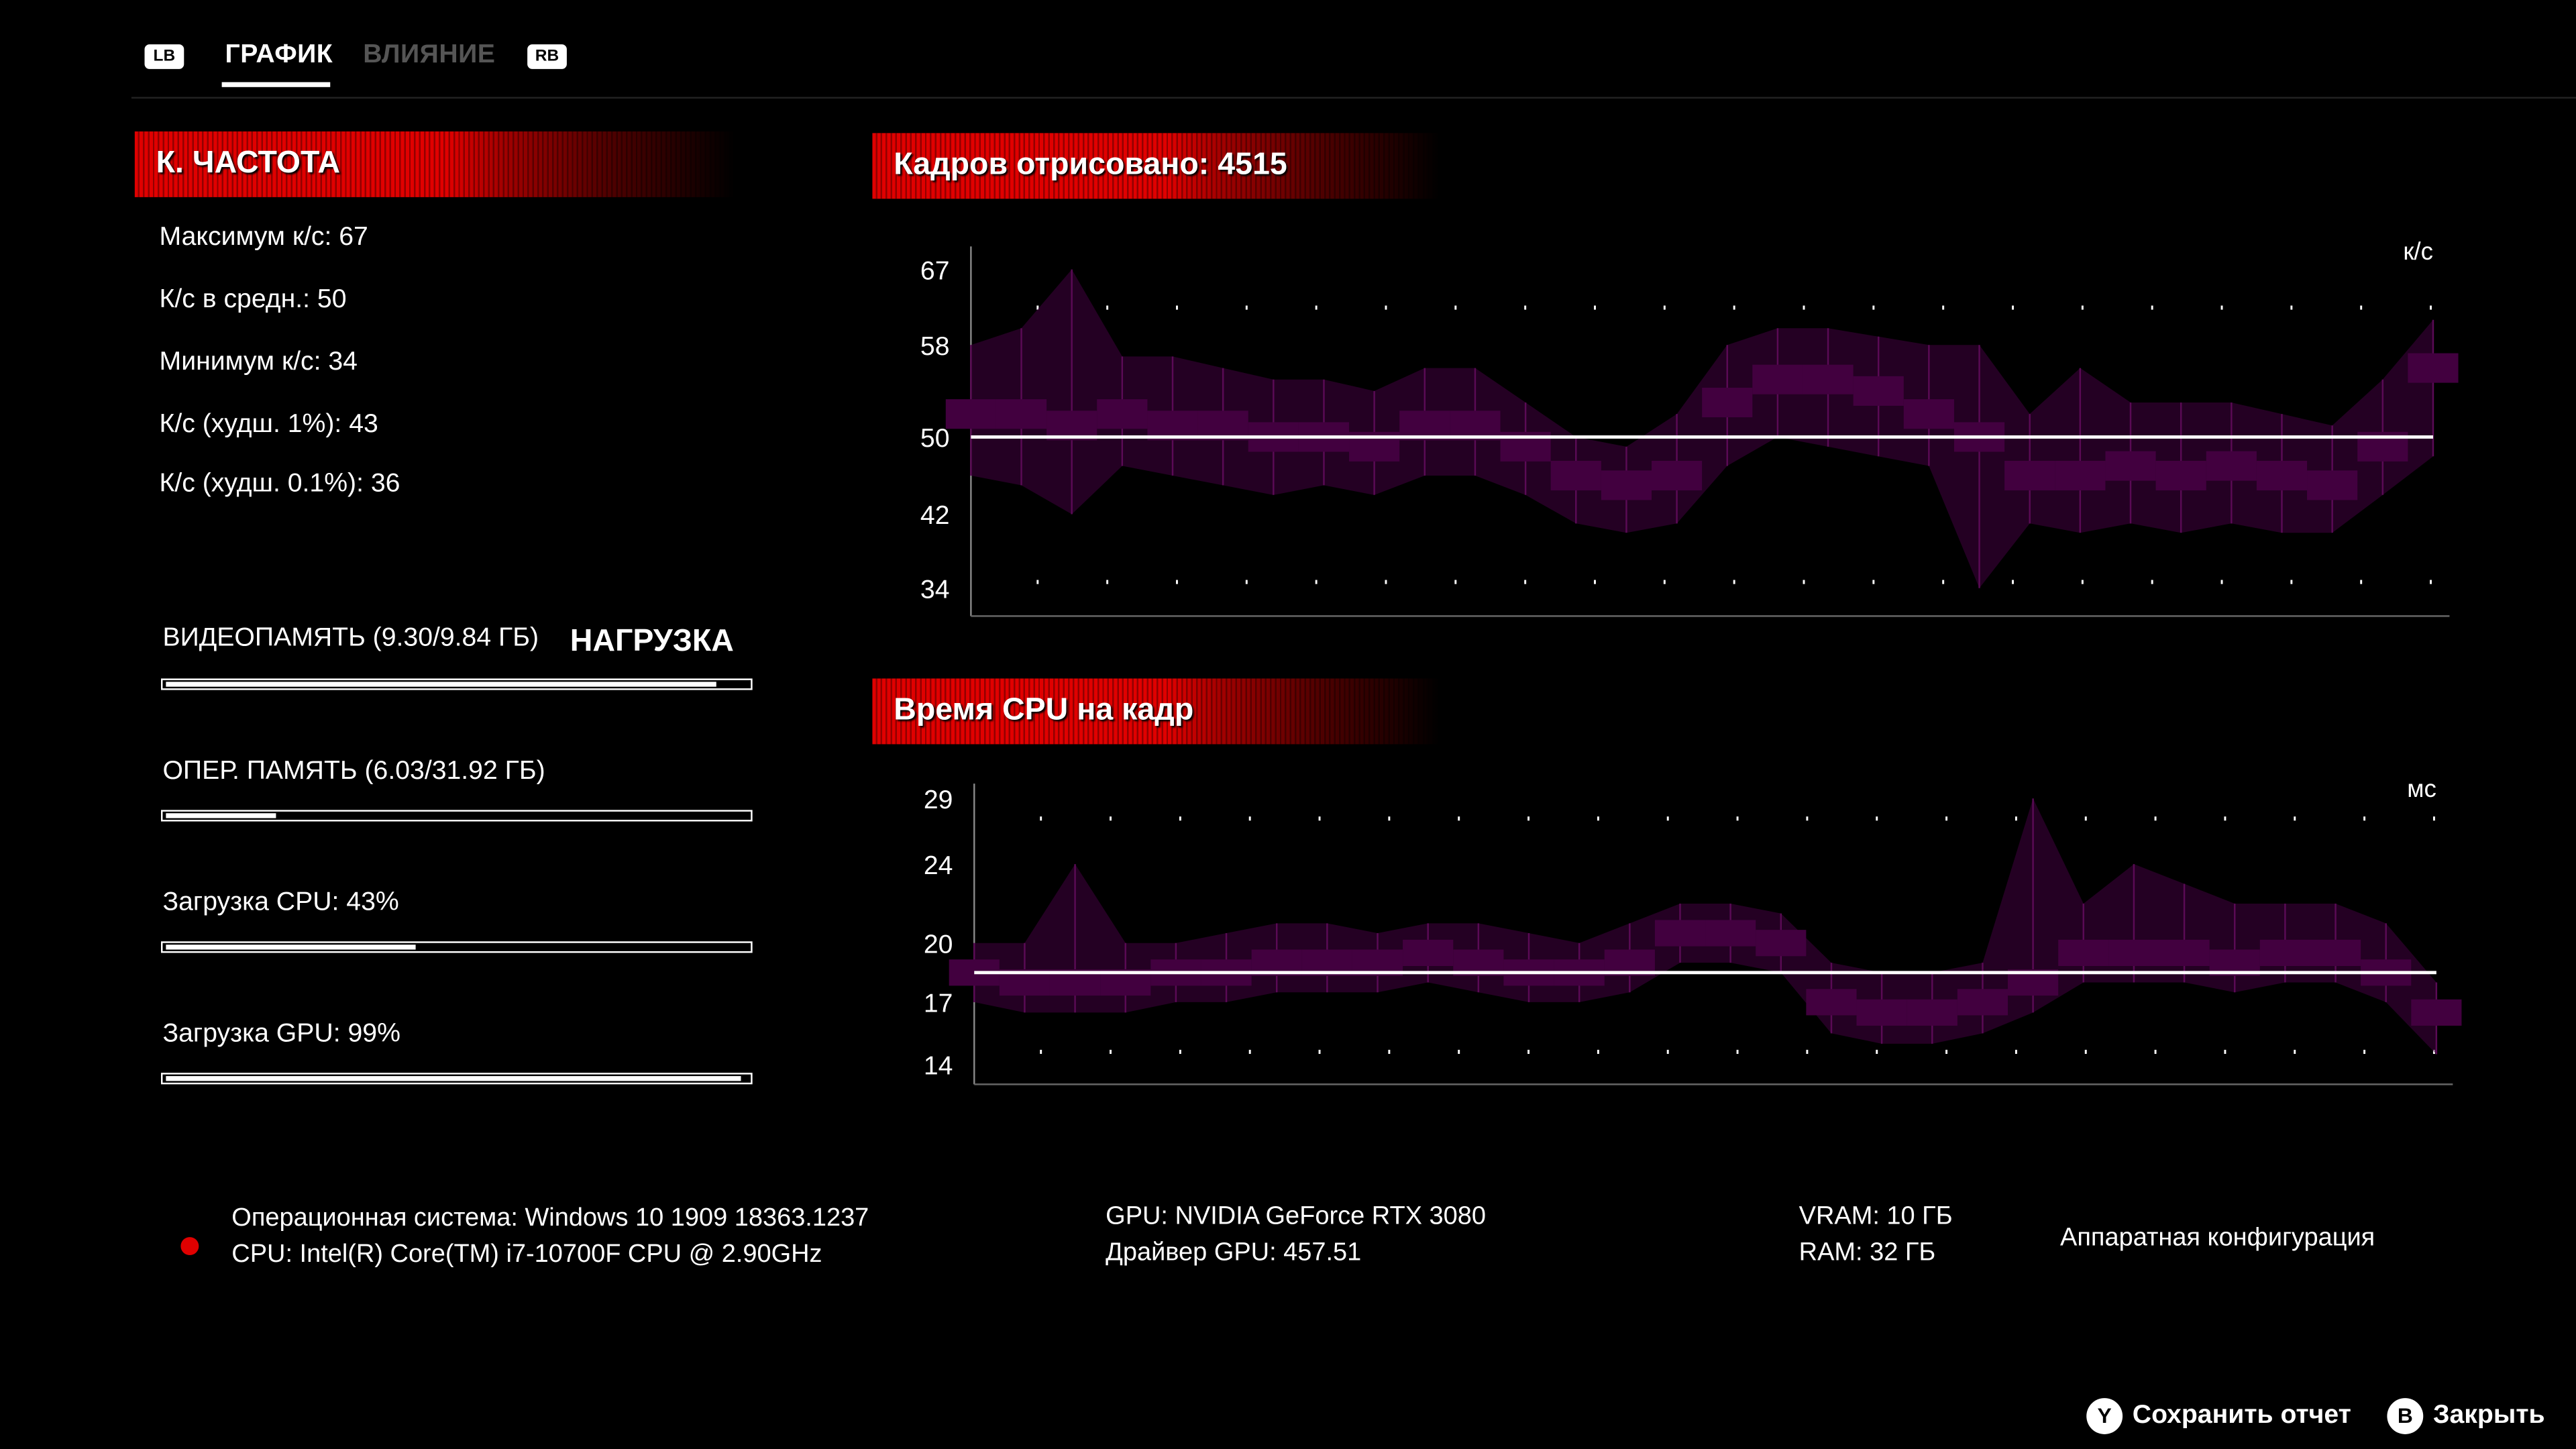  Describe the element at coordinates (279, 55) in the screenshot. I see `tab-graph: ГРАФИК` at that location.